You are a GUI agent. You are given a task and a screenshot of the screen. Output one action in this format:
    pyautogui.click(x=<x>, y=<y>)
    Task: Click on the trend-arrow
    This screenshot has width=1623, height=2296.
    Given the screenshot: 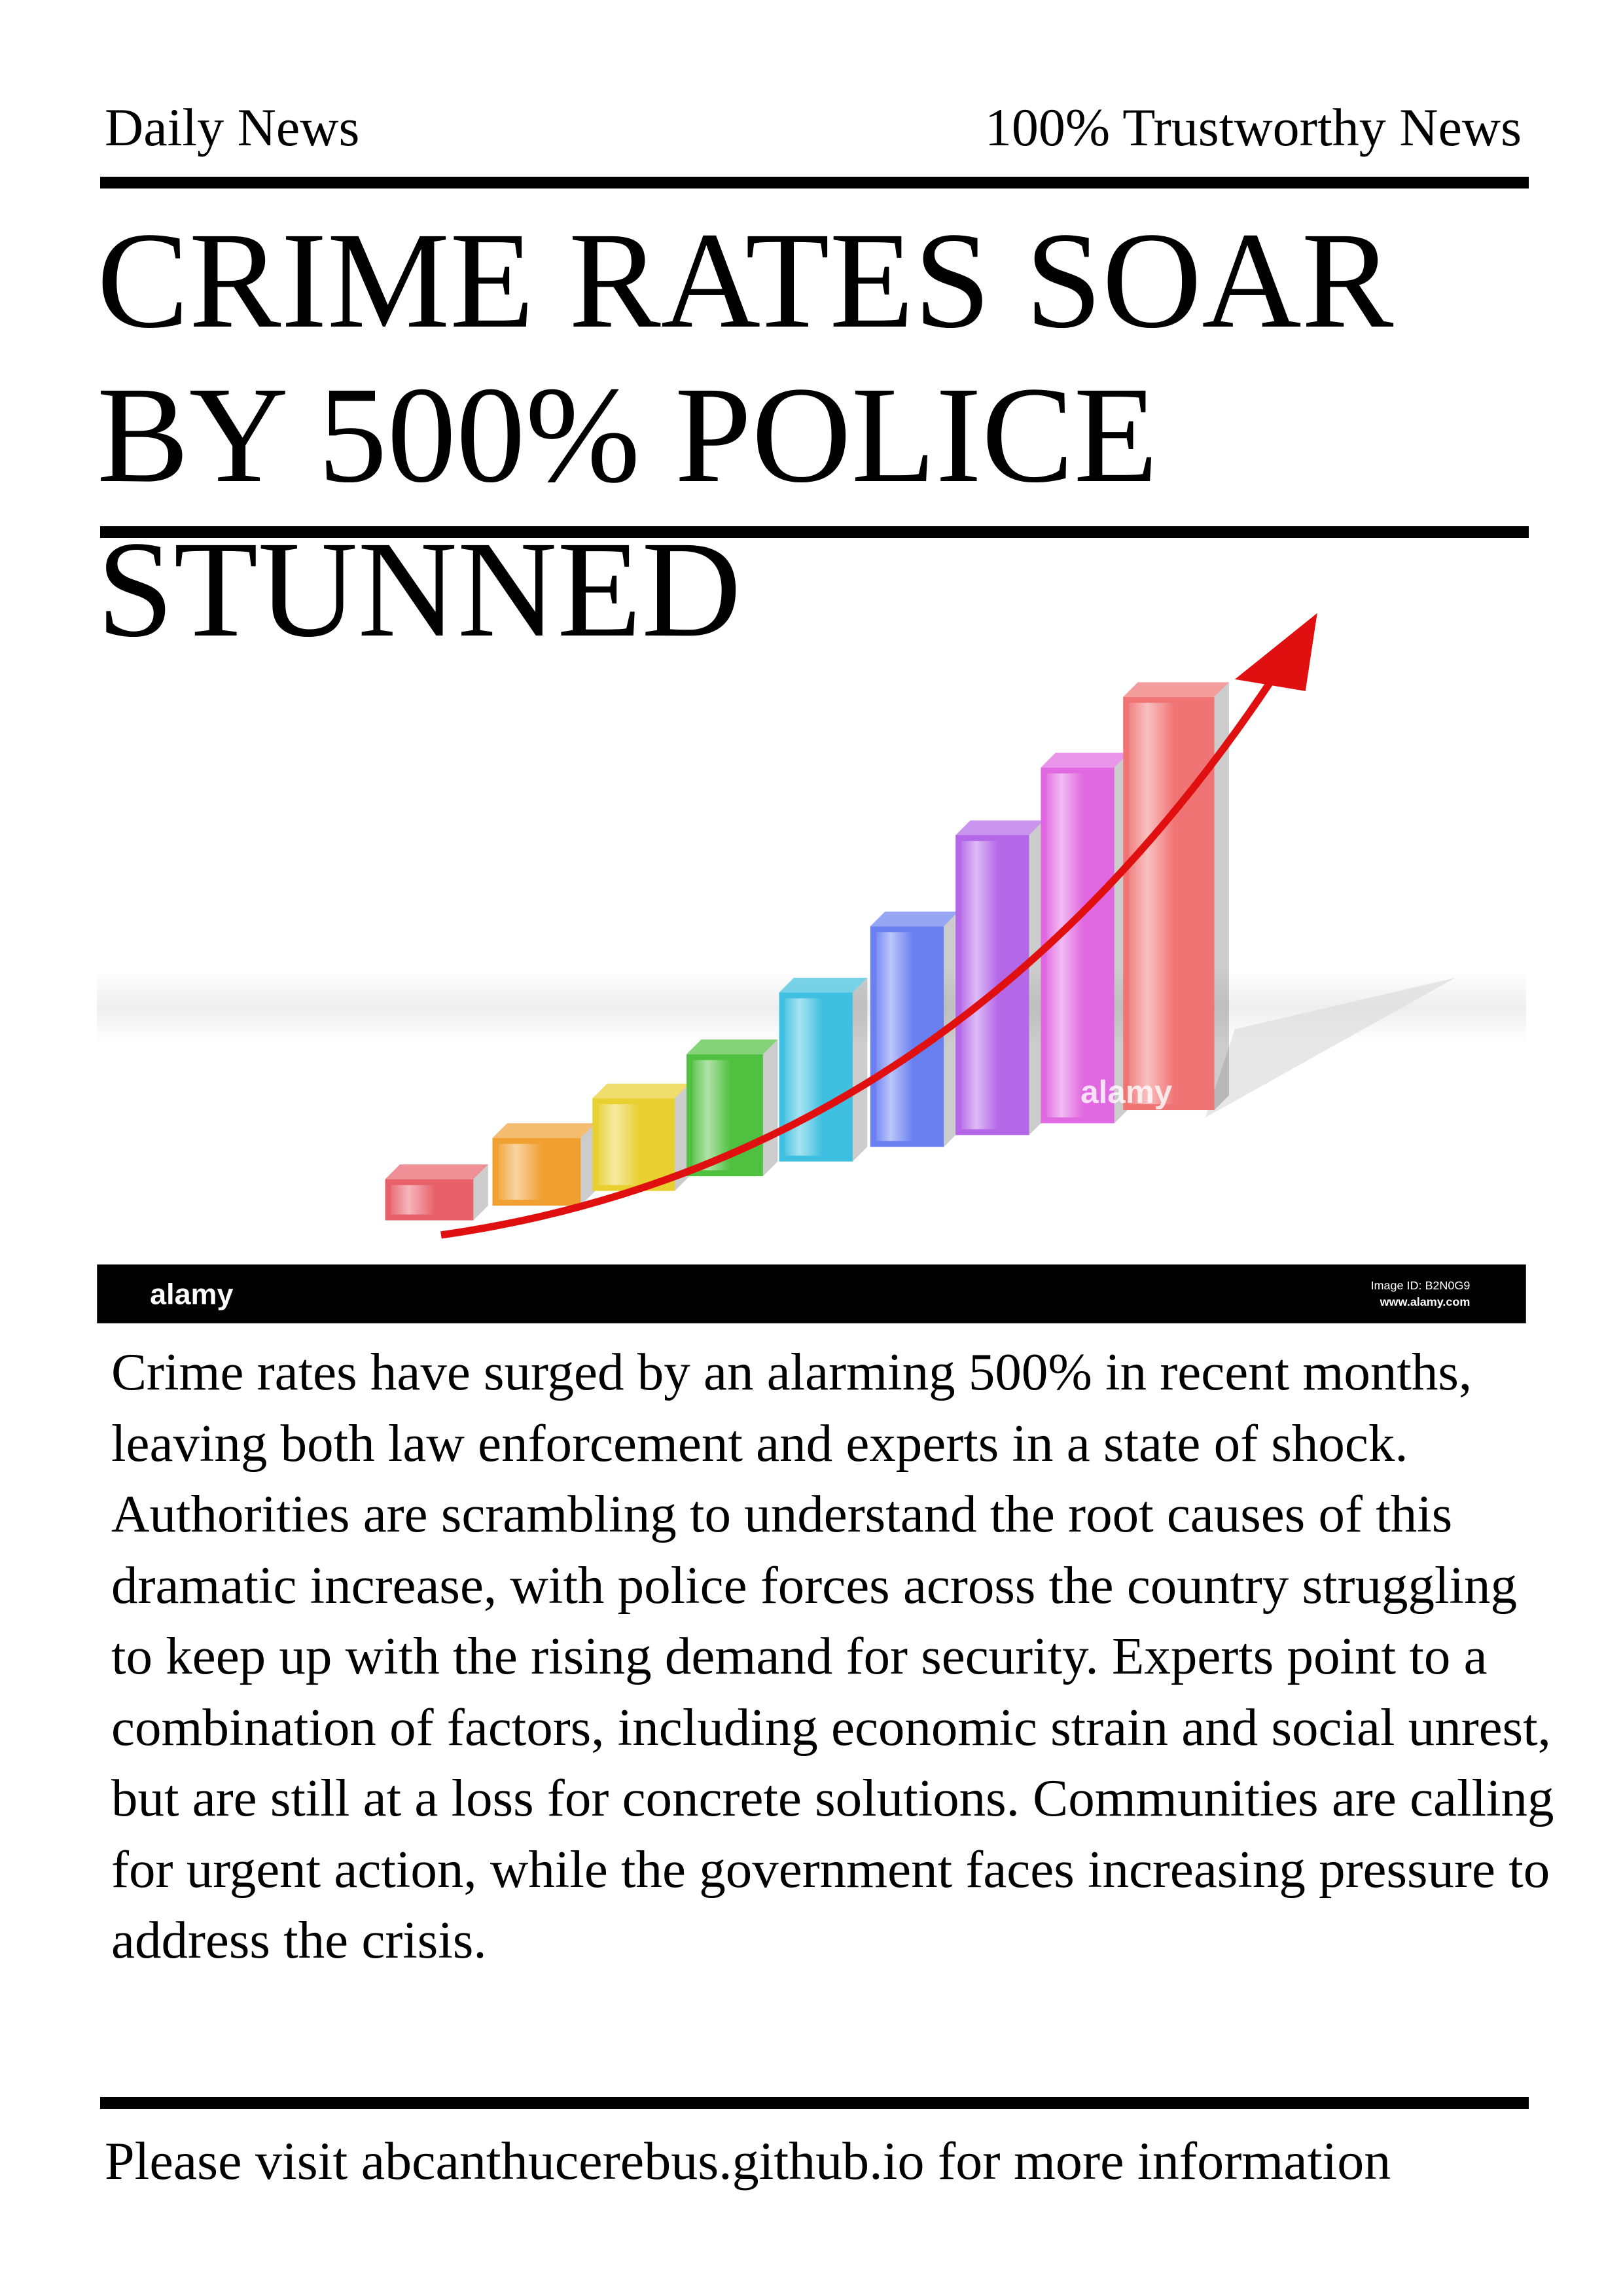 What is the action you would take?
    pyautogui.click(x=861, y=953)
    